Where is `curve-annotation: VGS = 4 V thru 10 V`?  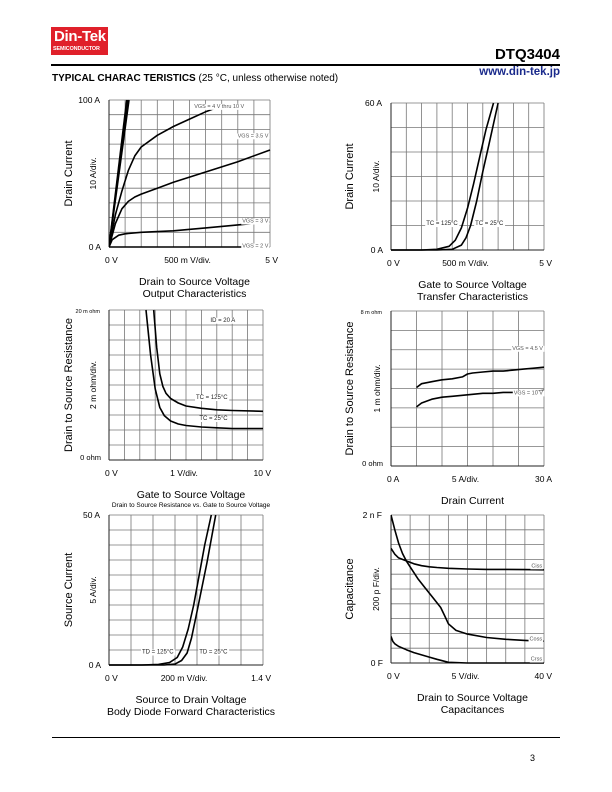
curve-annotation: VGS = 4 V thru 10 V is located at coordinates (219, 107).